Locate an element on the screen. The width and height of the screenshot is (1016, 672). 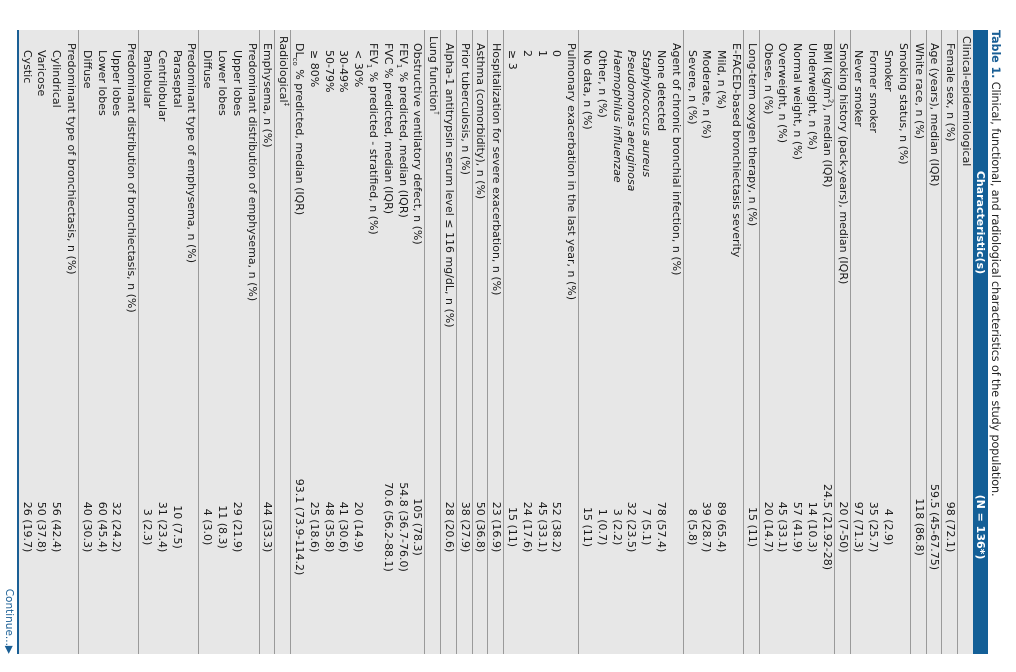
row-label: Predominant type of emphysema, n (%) is located at coordinates (191, 222).